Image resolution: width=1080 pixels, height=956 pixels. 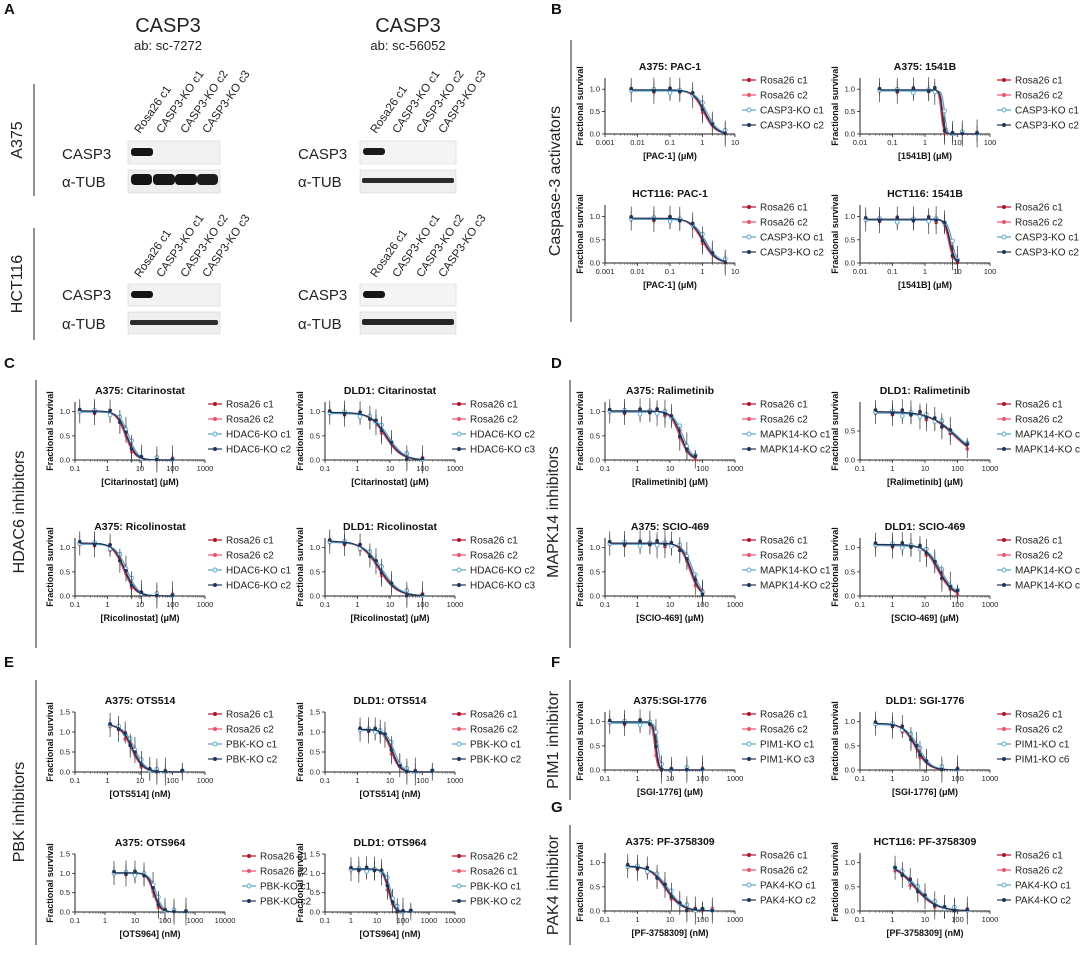 I want to click on legend-label: PIM1-KO c3, so click(x=787, y=760).